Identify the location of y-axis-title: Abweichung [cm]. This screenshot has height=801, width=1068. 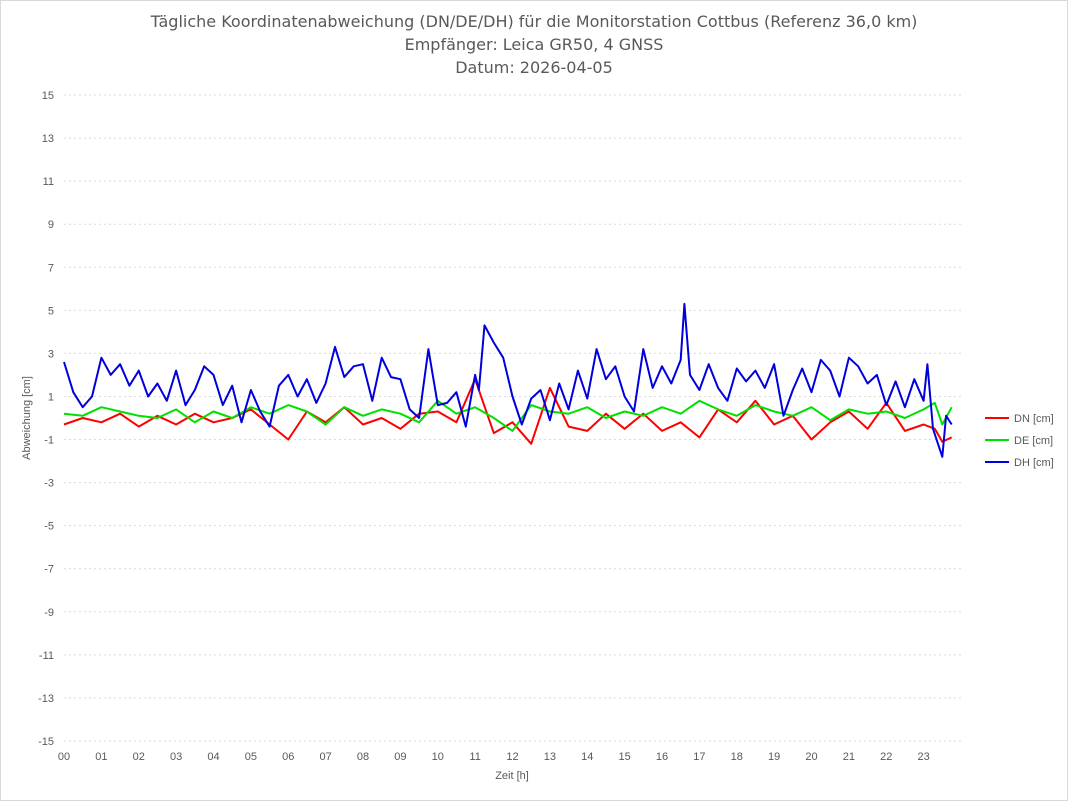
(27, 418).